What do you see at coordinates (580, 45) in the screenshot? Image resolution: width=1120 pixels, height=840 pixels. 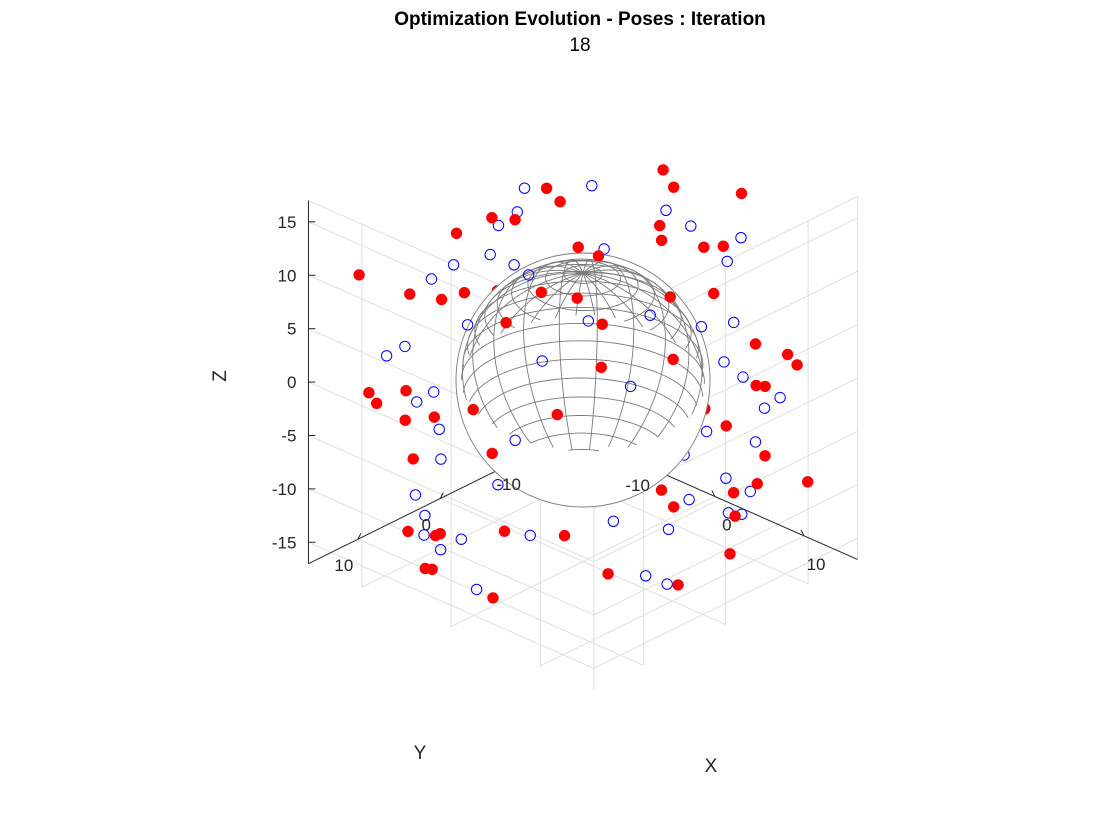 I see `chart-subtitle: 18` at bounding box center [580, 45].